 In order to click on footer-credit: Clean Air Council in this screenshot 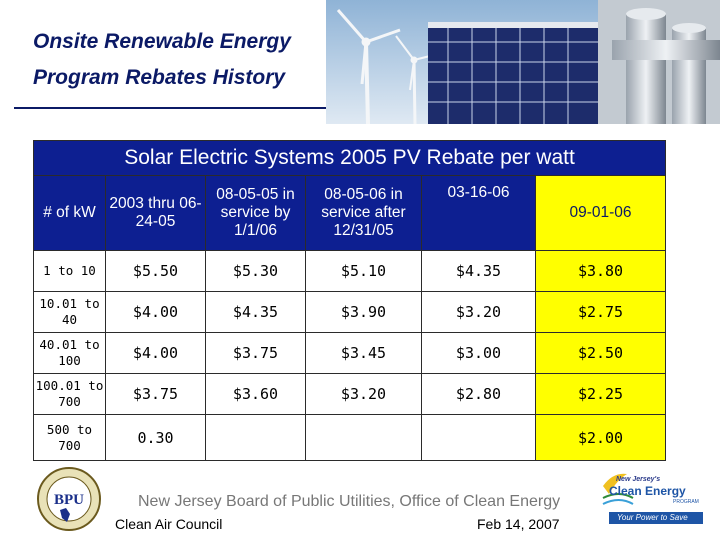, I will do `click(169, 524)`.